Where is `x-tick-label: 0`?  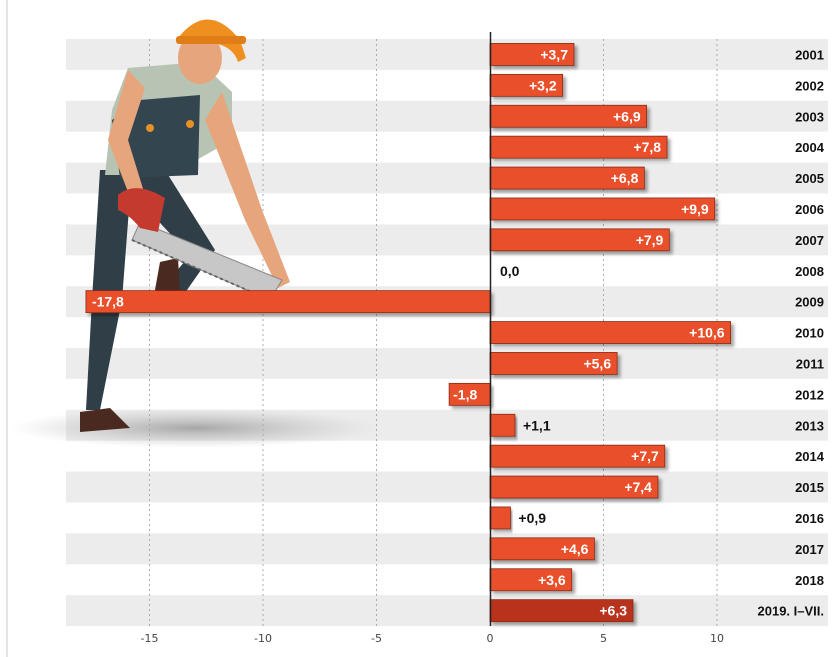 x-tick-label: 0 is located at coordinates (490, 638).